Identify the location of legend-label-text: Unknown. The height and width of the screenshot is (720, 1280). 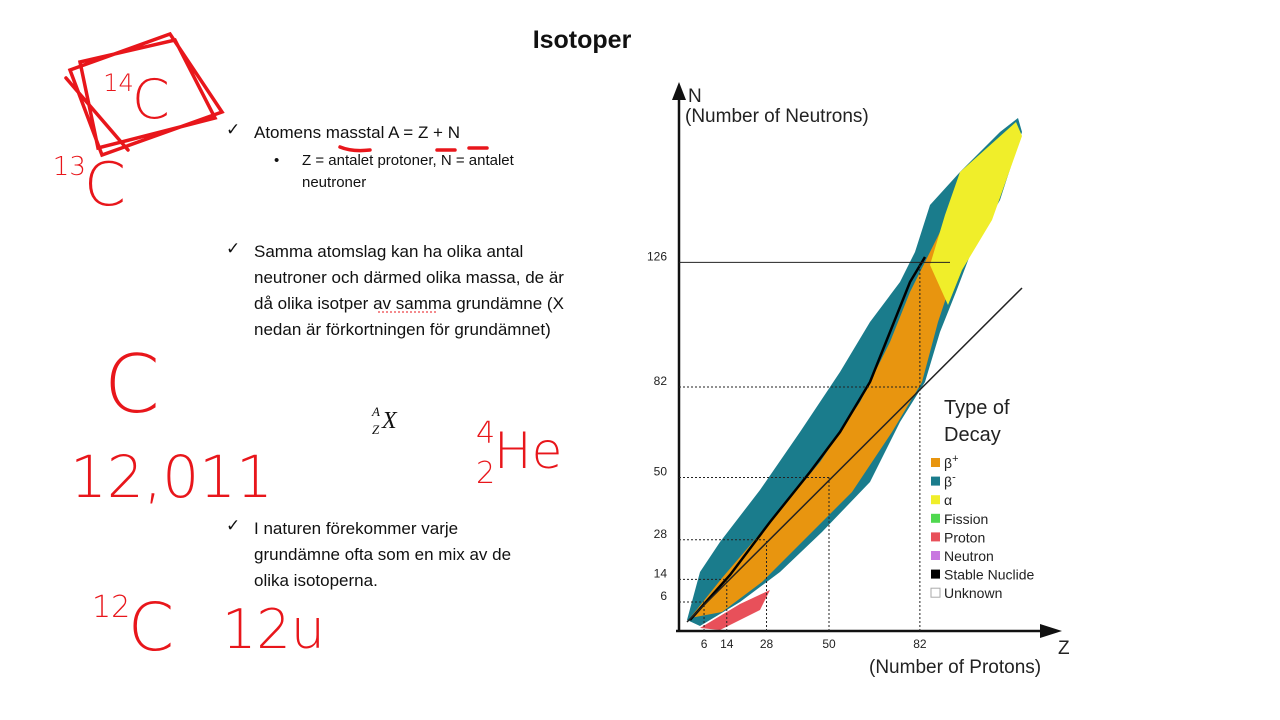
(973, 593).